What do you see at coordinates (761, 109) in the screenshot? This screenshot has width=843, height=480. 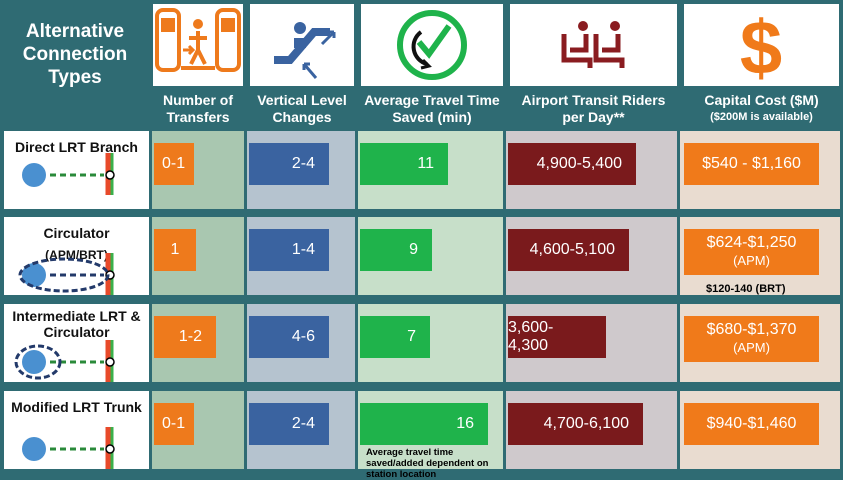 I see `col-header-cost: Capital Cost ($M) ($200M is available)` at bounding box center [761, 109].